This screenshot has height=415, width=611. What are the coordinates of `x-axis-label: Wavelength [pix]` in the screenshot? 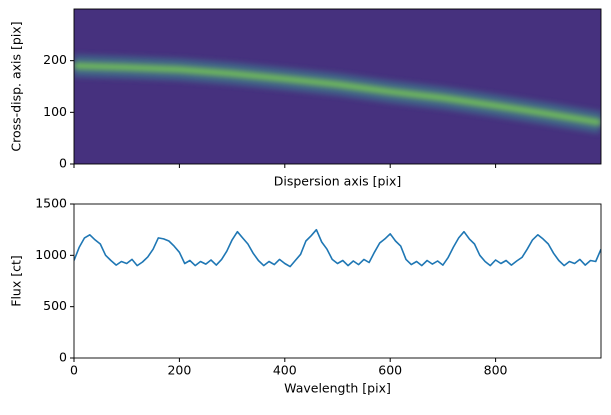 It's located at (337, 388).